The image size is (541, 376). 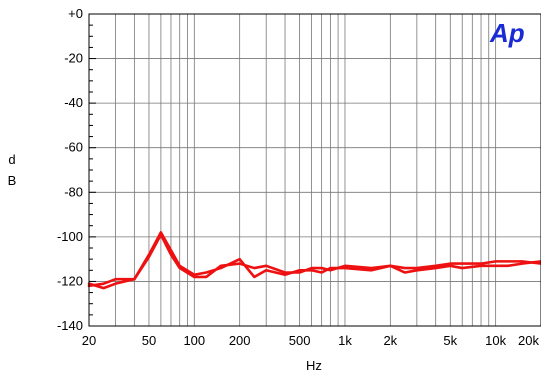 What do you see at coordinates (73, 102) in the screenshot?
I see `y-tick-label: -40` at bounding box center [73, 102].